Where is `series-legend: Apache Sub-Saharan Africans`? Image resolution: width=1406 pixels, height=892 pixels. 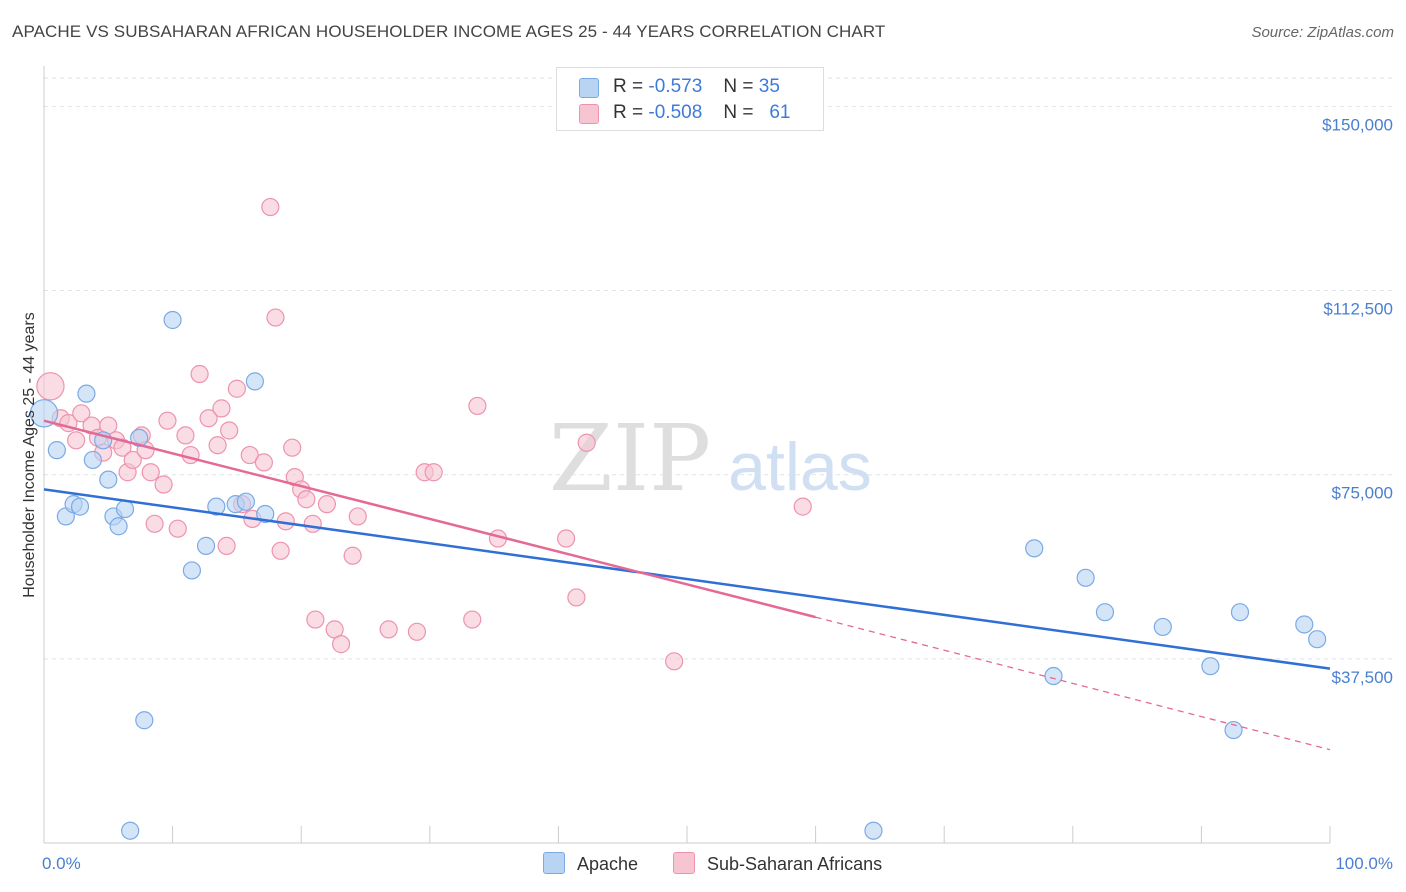 series-legend: Apache Sub-Saharan Africans is located at coordinates (703, 865).